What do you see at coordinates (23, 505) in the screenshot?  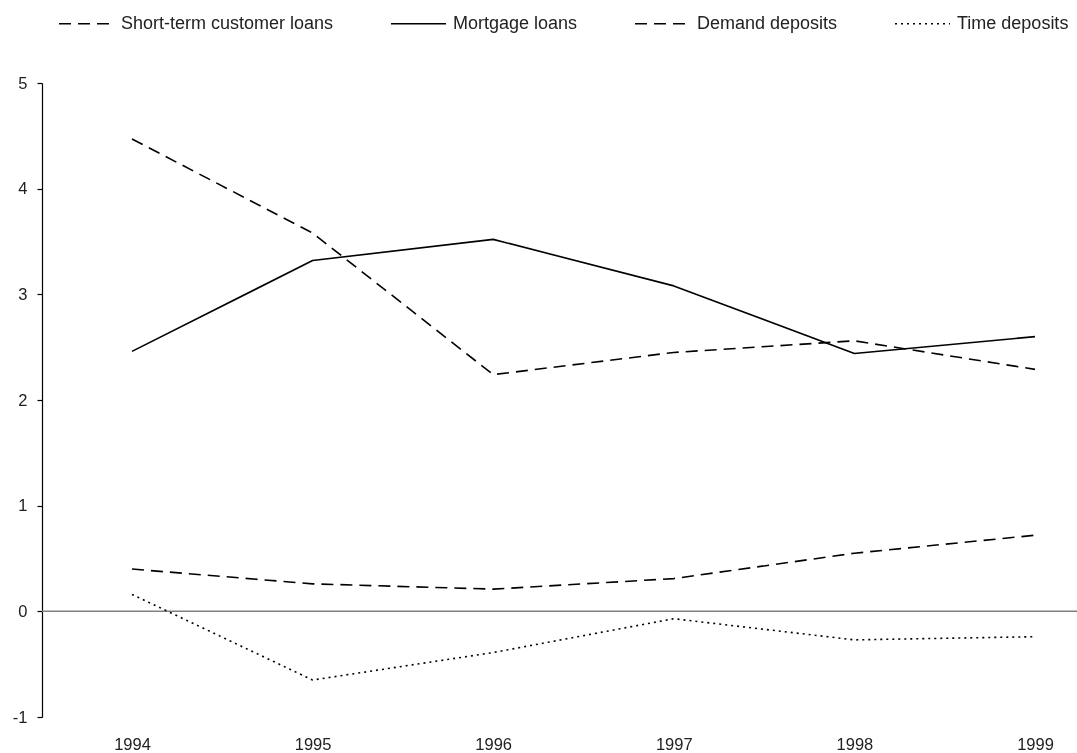 I see `y-tick-label: 1` at bounding box center [23, 505].